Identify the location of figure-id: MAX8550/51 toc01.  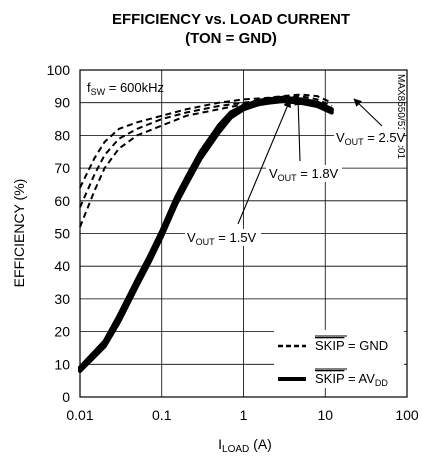
(400, 116).